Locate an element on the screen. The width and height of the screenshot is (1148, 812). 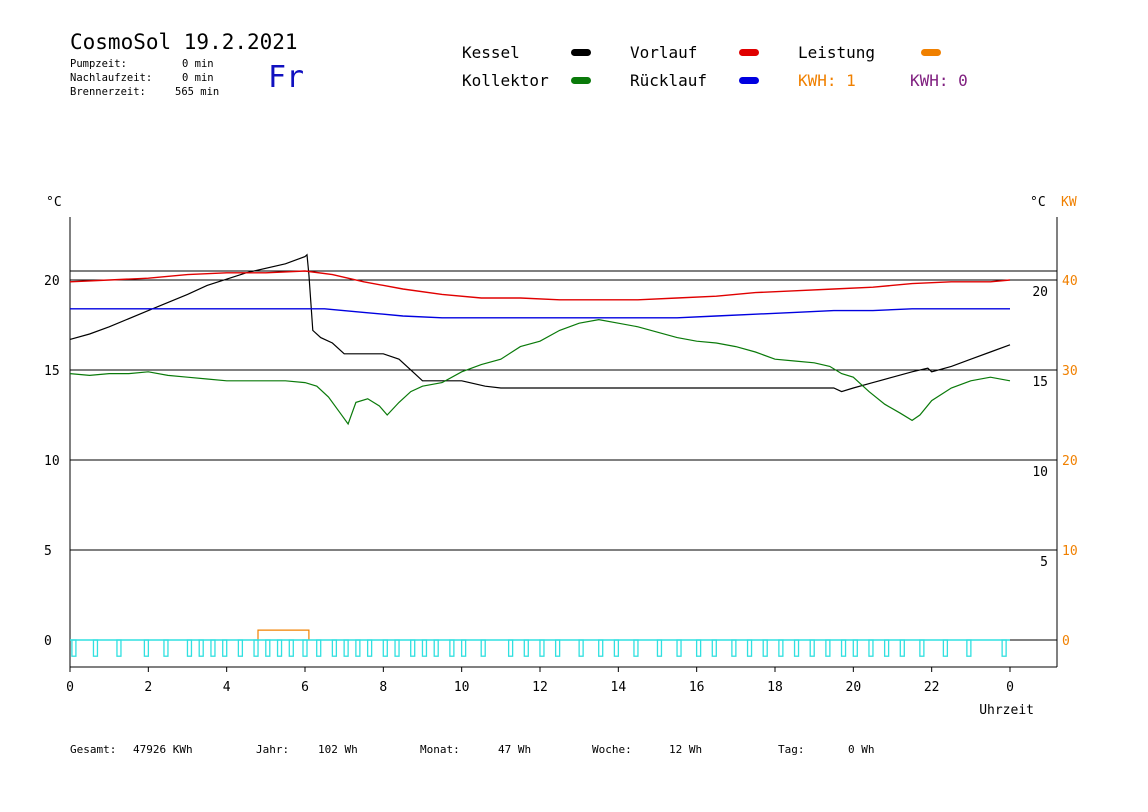
x-tick-label-10: 20 is located at coordinates (854, 687).